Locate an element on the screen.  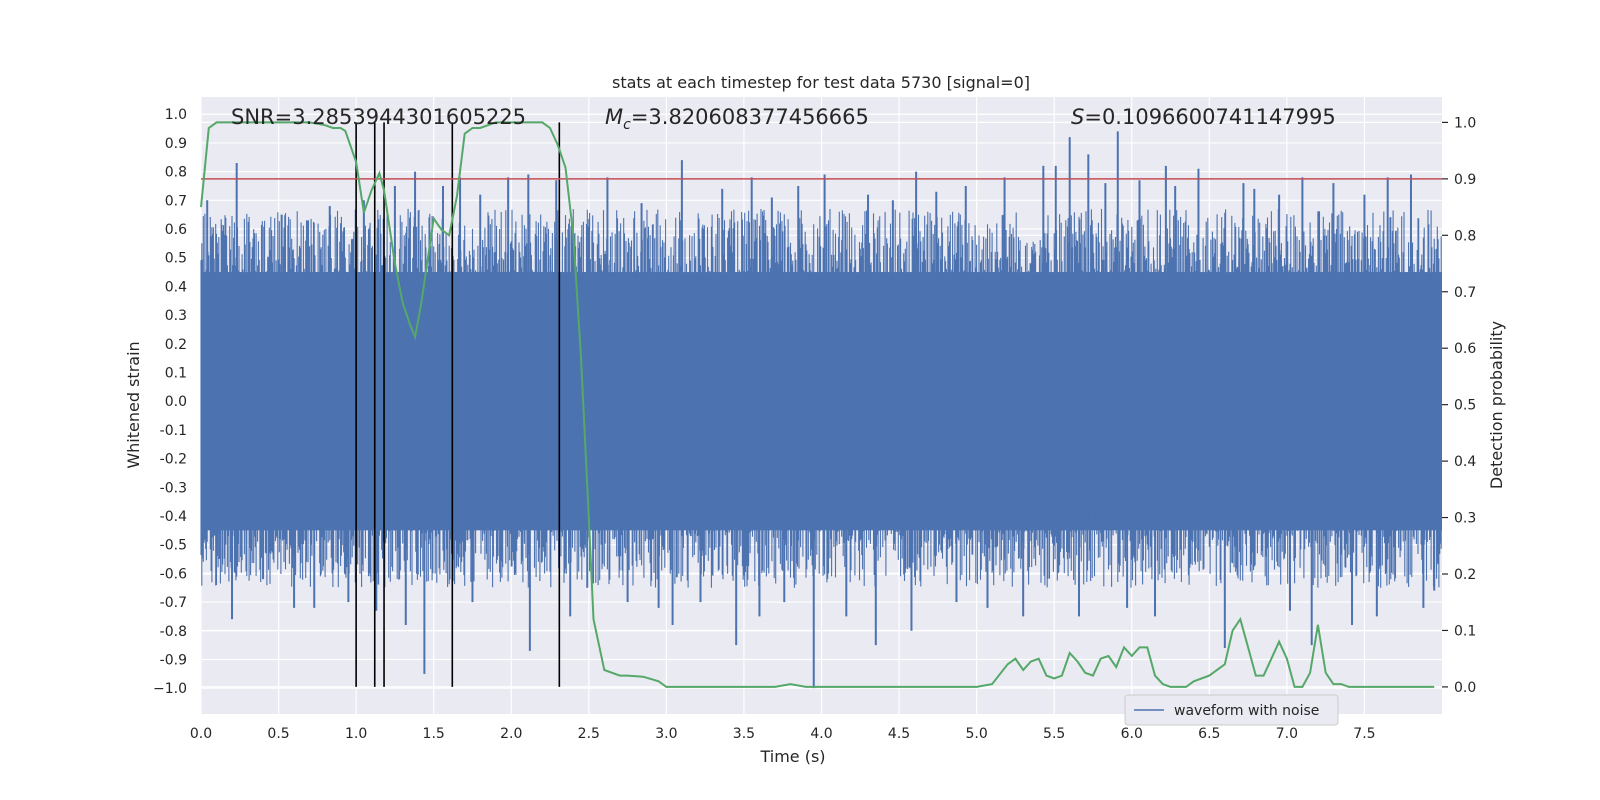
y-right-tick-label: 0.2 is located at coordinates (1465, 575).